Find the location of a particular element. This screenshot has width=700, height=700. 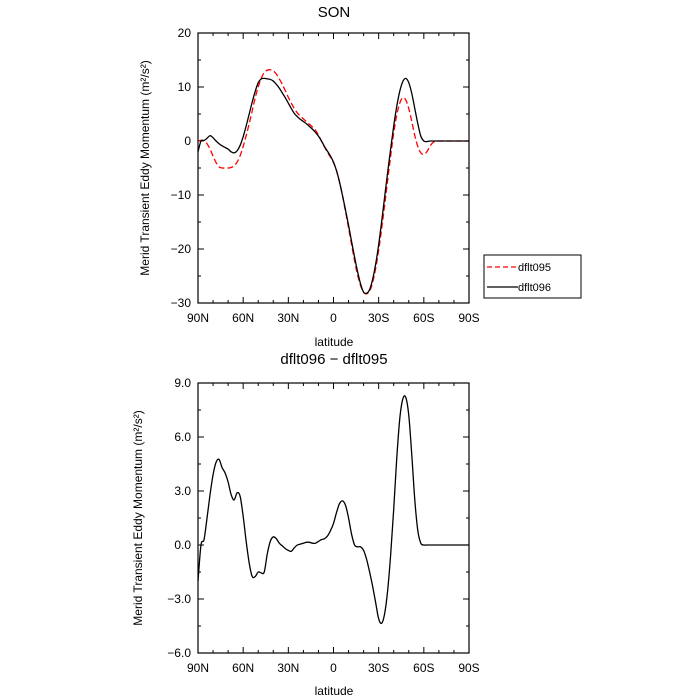

top-chart-y-tick-label: −10 is located at coordinates (181, 195).